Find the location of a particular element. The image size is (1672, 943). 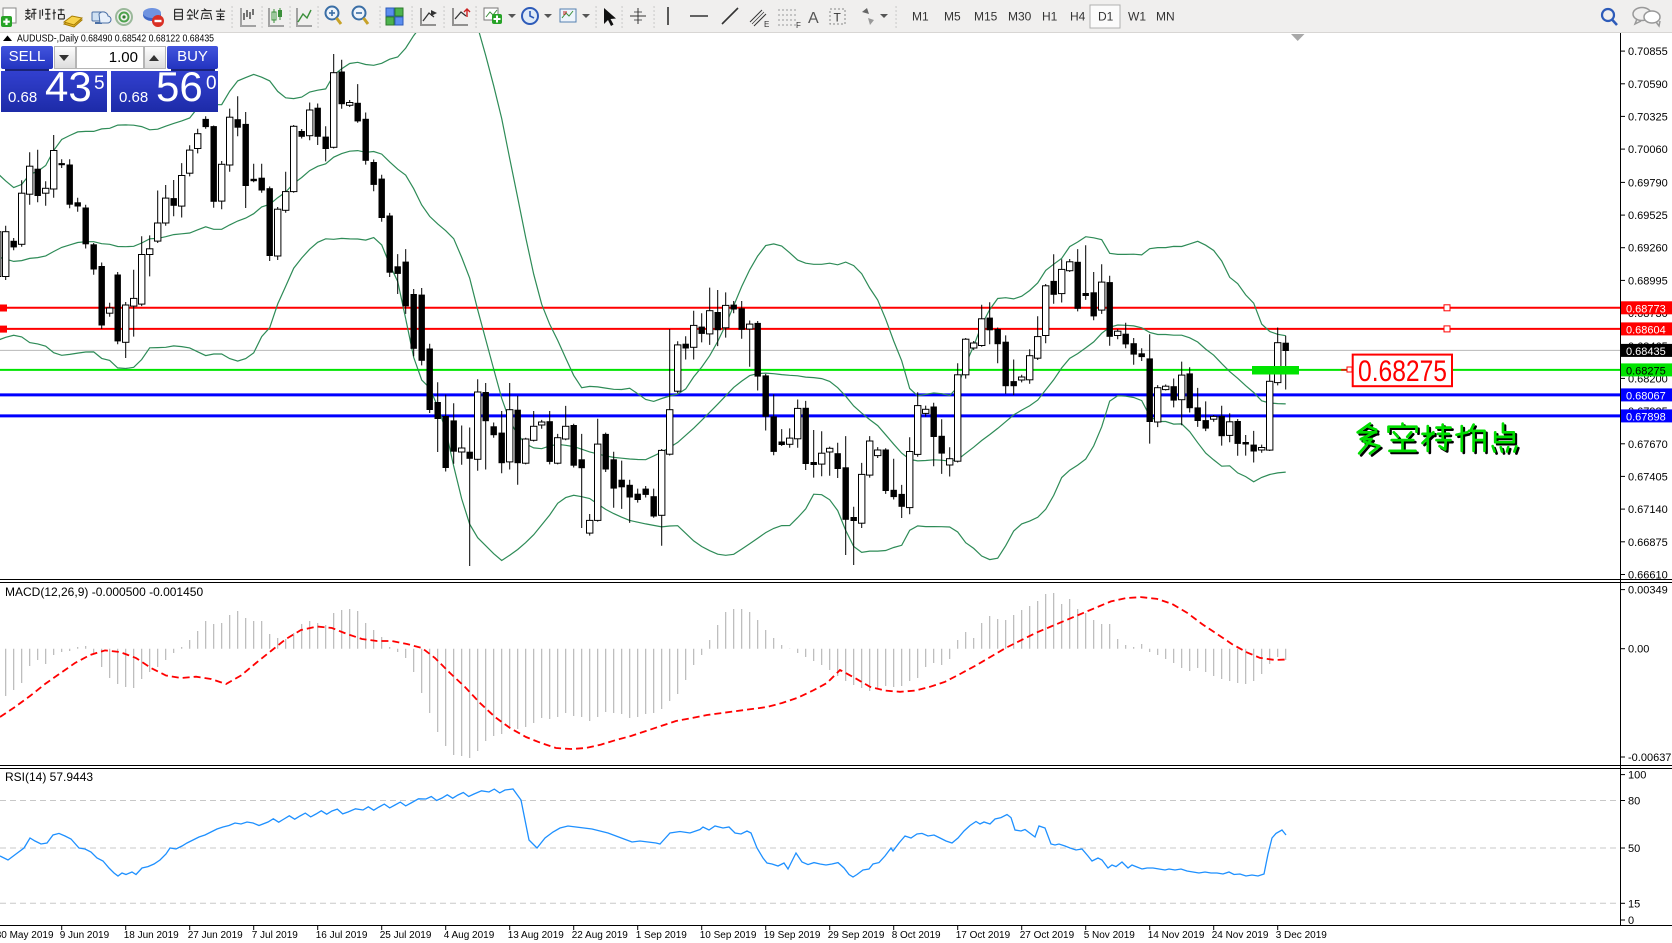

svg-text: 29 Sep 2019 is located at coordinates (856, 935).